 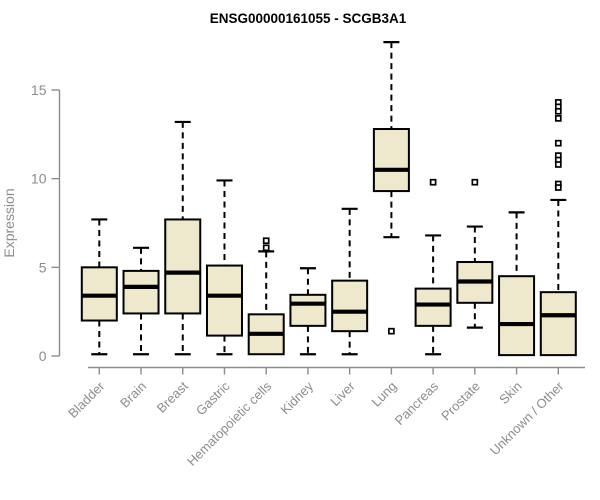 What do you see at coordinates (172, 396) in the screenshot?
I see `x-tick-label: Breast` at bounding box center [172, 396].